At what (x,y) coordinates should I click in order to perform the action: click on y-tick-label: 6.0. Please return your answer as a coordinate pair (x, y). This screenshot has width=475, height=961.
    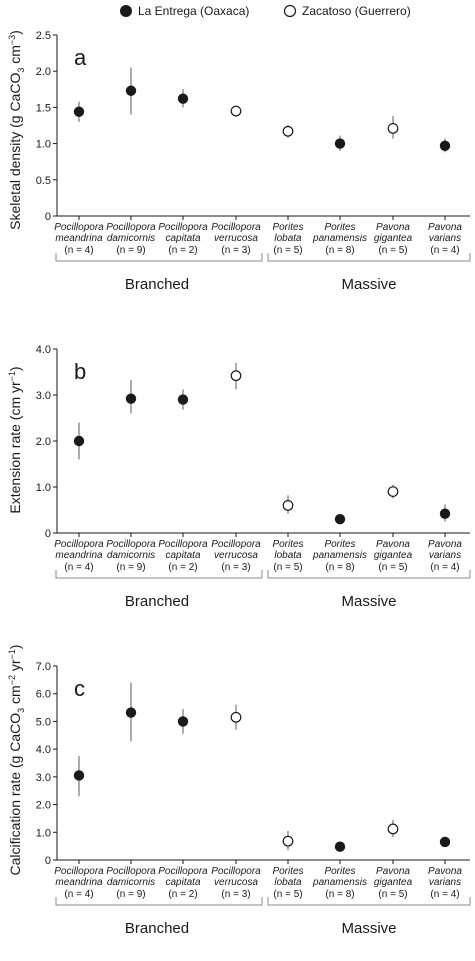
    Looking at the image, I should click on (43, 695).